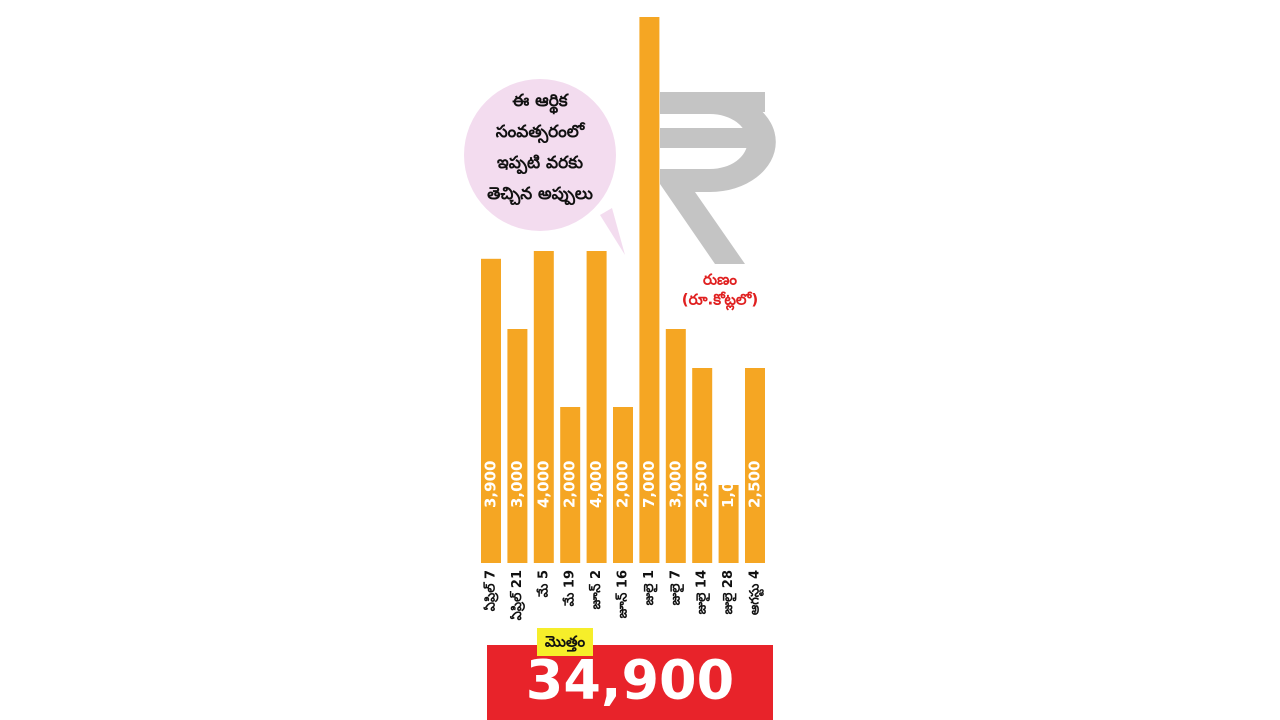 This screenshot has width=1280, height=720. I want to click on annotation-line: ఇప్పటి వరకు, so click(540, 164).